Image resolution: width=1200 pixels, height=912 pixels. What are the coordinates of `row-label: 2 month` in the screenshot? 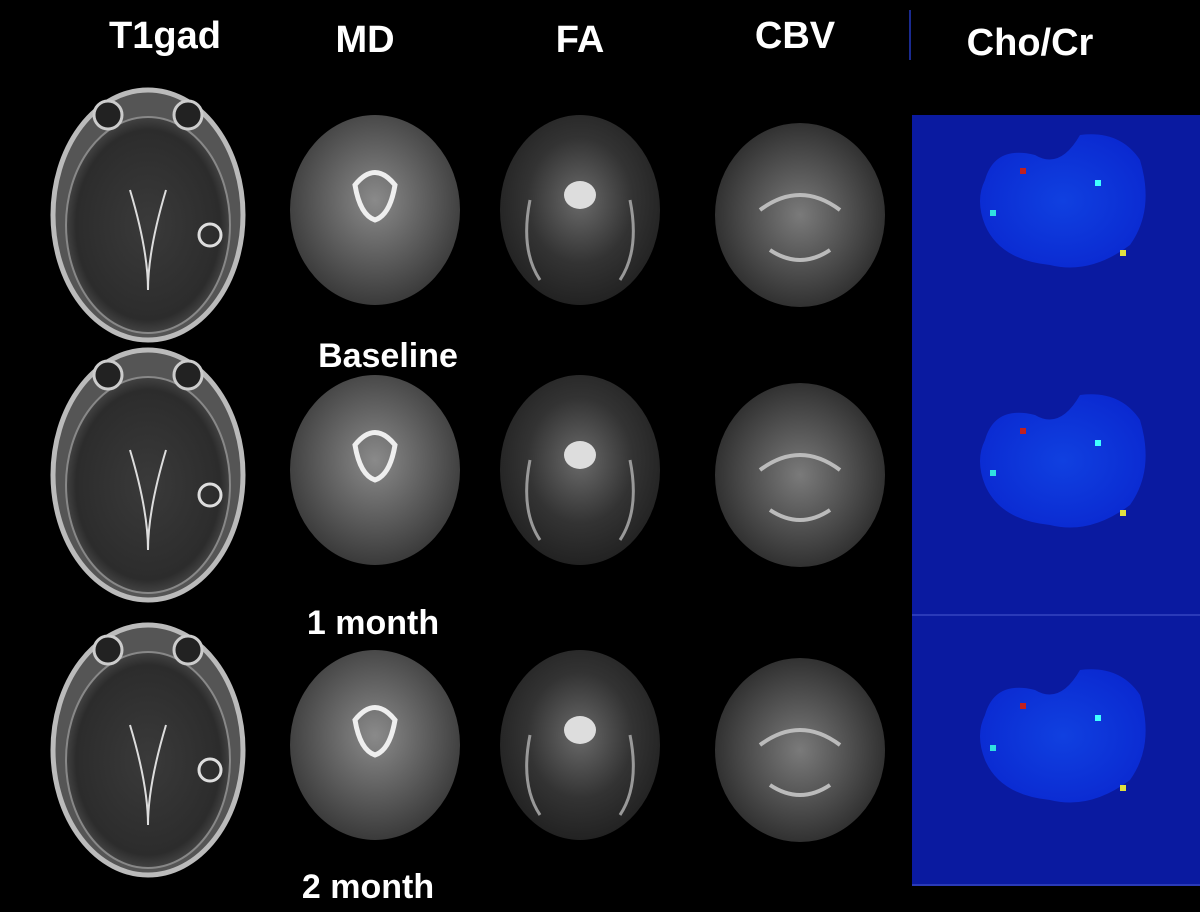 It's located at (368, 887).